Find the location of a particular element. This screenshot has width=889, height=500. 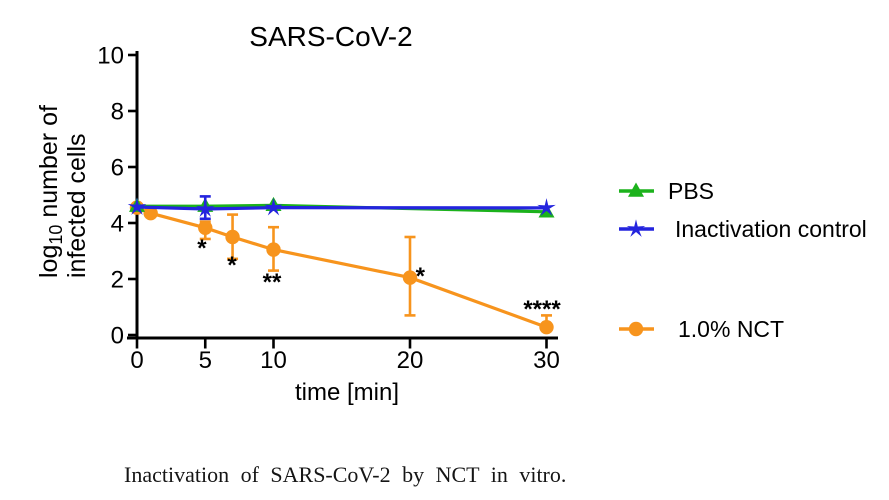

y-tick-label: 10 is located at coordinates (110, 56).